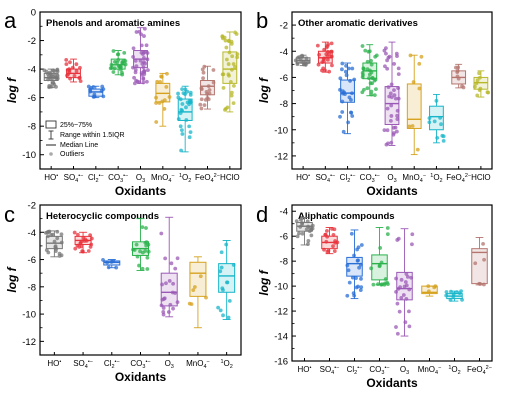  Describe the element at coordinates (198, 364) in the screenshot. I see `x-tick-label: MnO4−` at that location.